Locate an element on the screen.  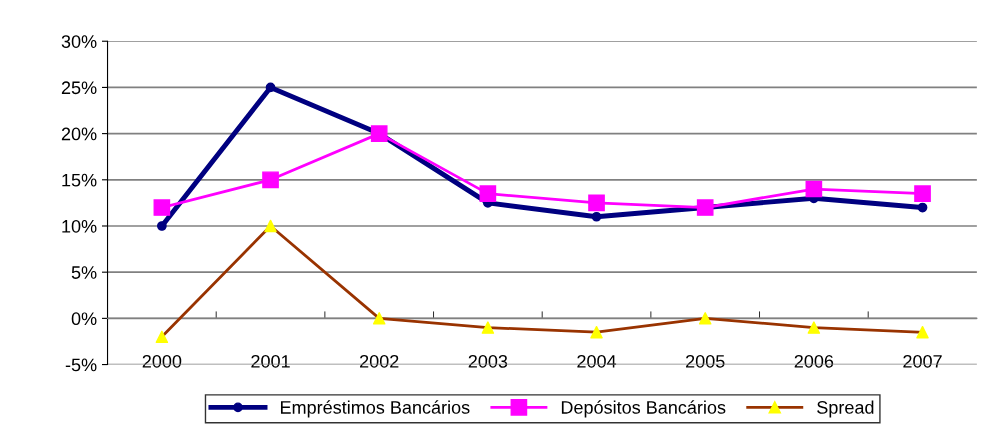
x-tick-label: 2007 is located at coordinates (922, 361).